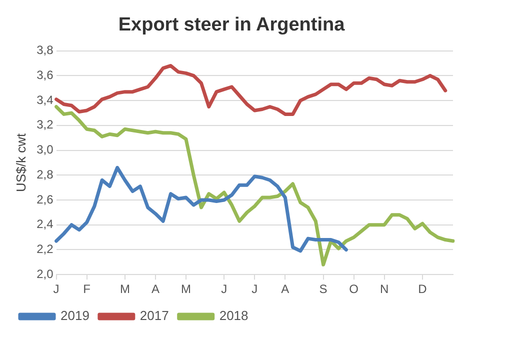 The width and height of the screenshot is (513, 337). I want to click on y-tick-label: 2,4, so click(45, 224).